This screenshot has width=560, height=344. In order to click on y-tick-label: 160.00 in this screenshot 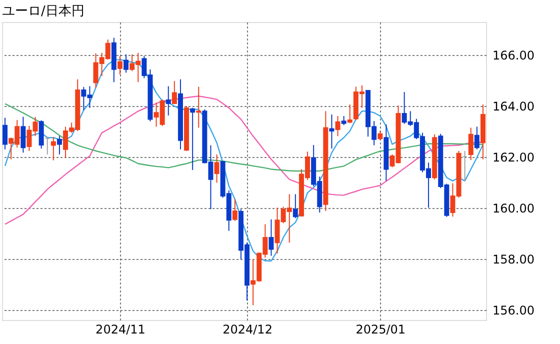, I will do `click(513, 208)`.